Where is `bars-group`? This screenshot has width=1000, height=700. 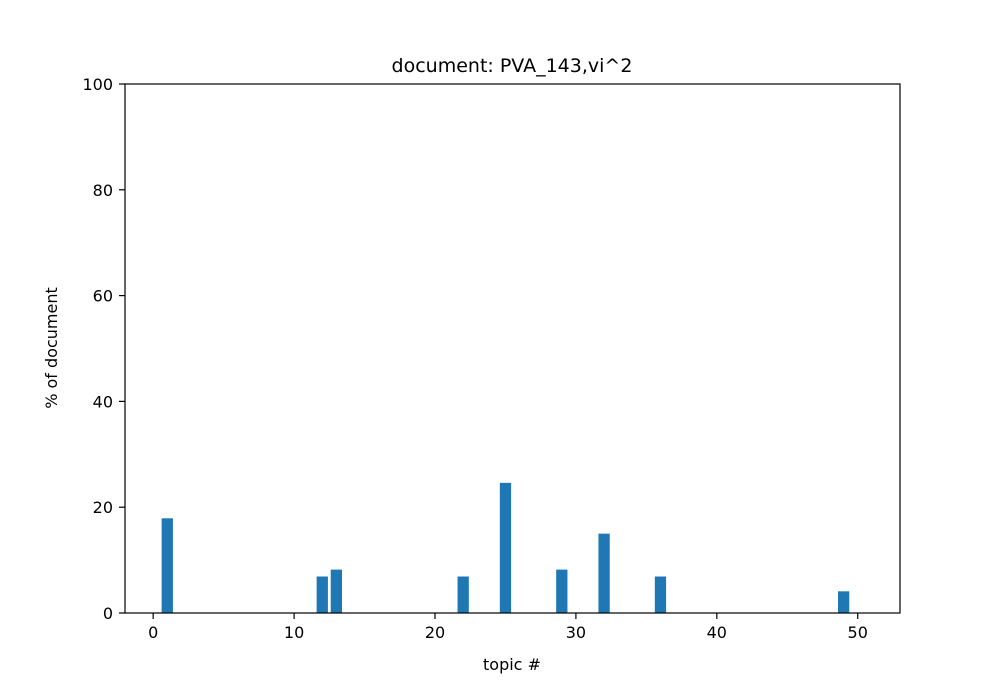
bars-group is located at coordinates (505, 547).